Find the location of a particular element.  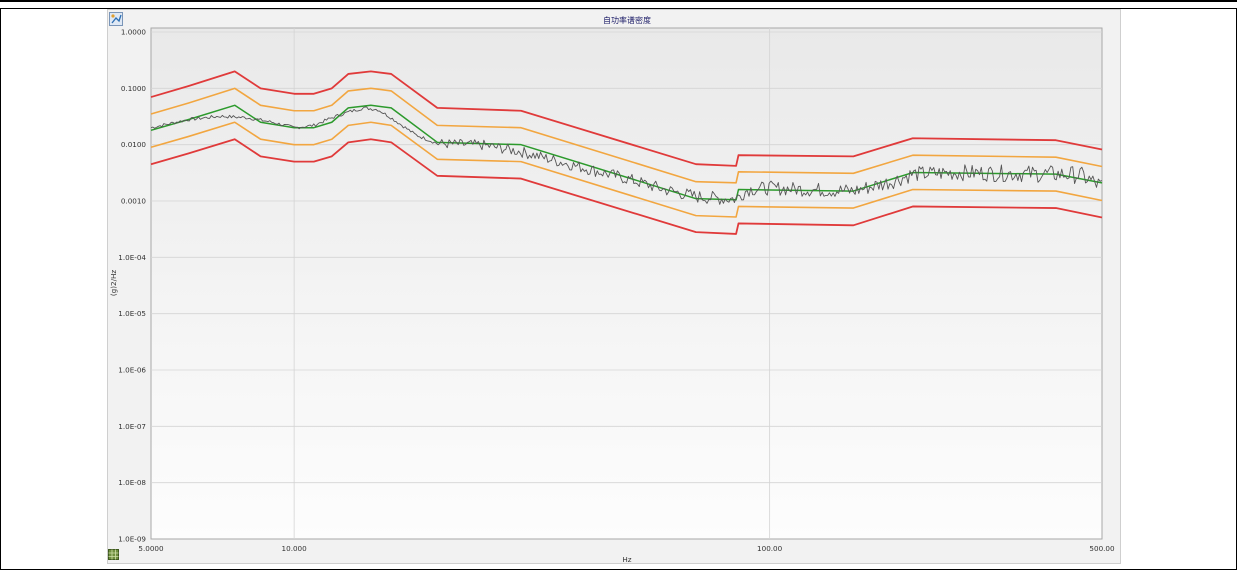

x-tick-label: 10.000 is located at coordinates (295, 548).